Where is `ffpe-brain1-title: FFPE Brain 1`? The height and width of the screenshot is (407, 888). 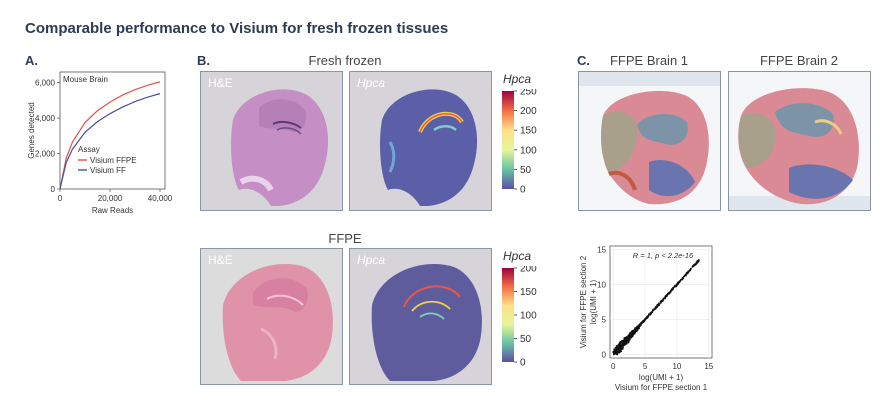 ffpe-brain1-title: FFPE Brain 1 is located at coordinates (649, 60).